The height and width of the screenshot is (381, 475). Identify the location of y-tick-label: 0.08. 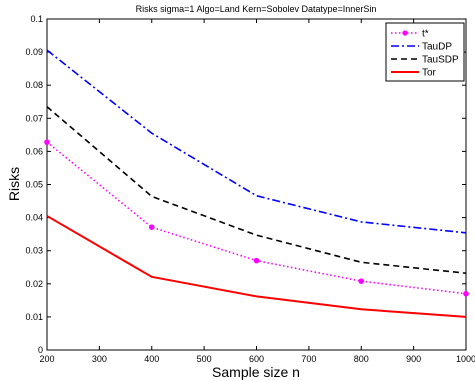
(34, 85).